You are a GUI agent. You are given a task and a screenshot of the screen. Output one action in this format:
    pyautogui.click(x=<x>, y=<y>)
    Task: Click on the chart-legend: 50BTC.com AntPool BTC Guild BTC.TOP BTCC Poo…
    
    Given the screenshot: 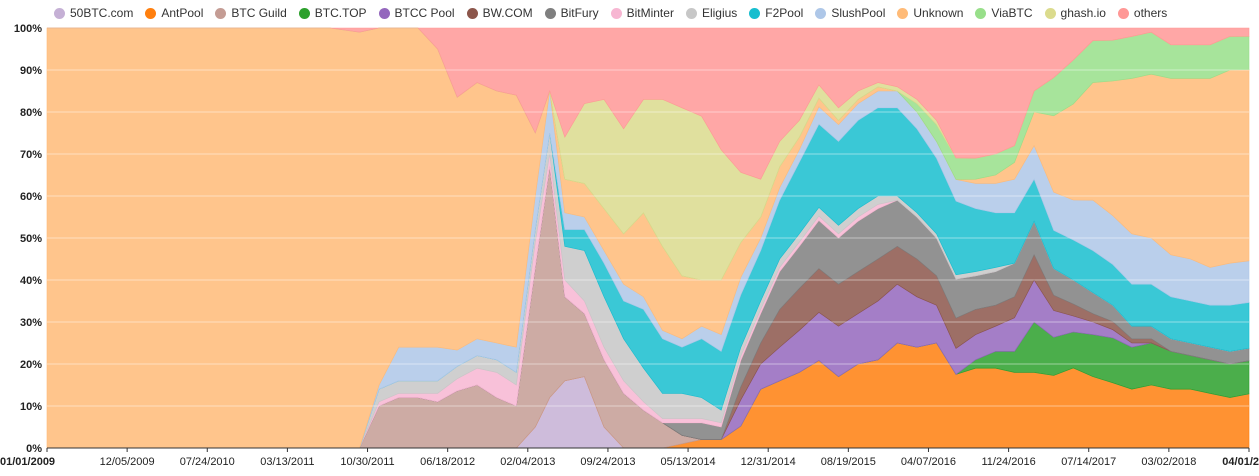 What is the action you would take?
    pyautogui.click(x=616, y=13)
    